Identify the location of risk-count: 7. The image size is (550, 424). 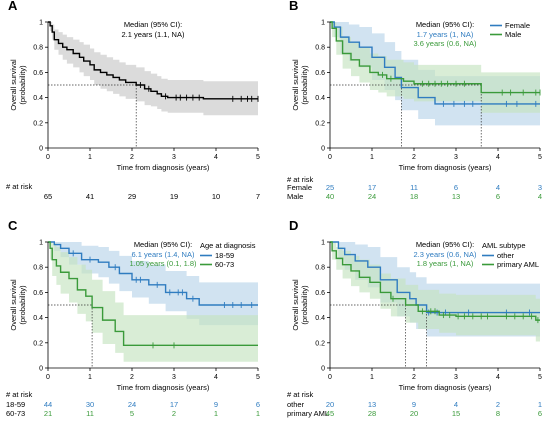
(258, 196).